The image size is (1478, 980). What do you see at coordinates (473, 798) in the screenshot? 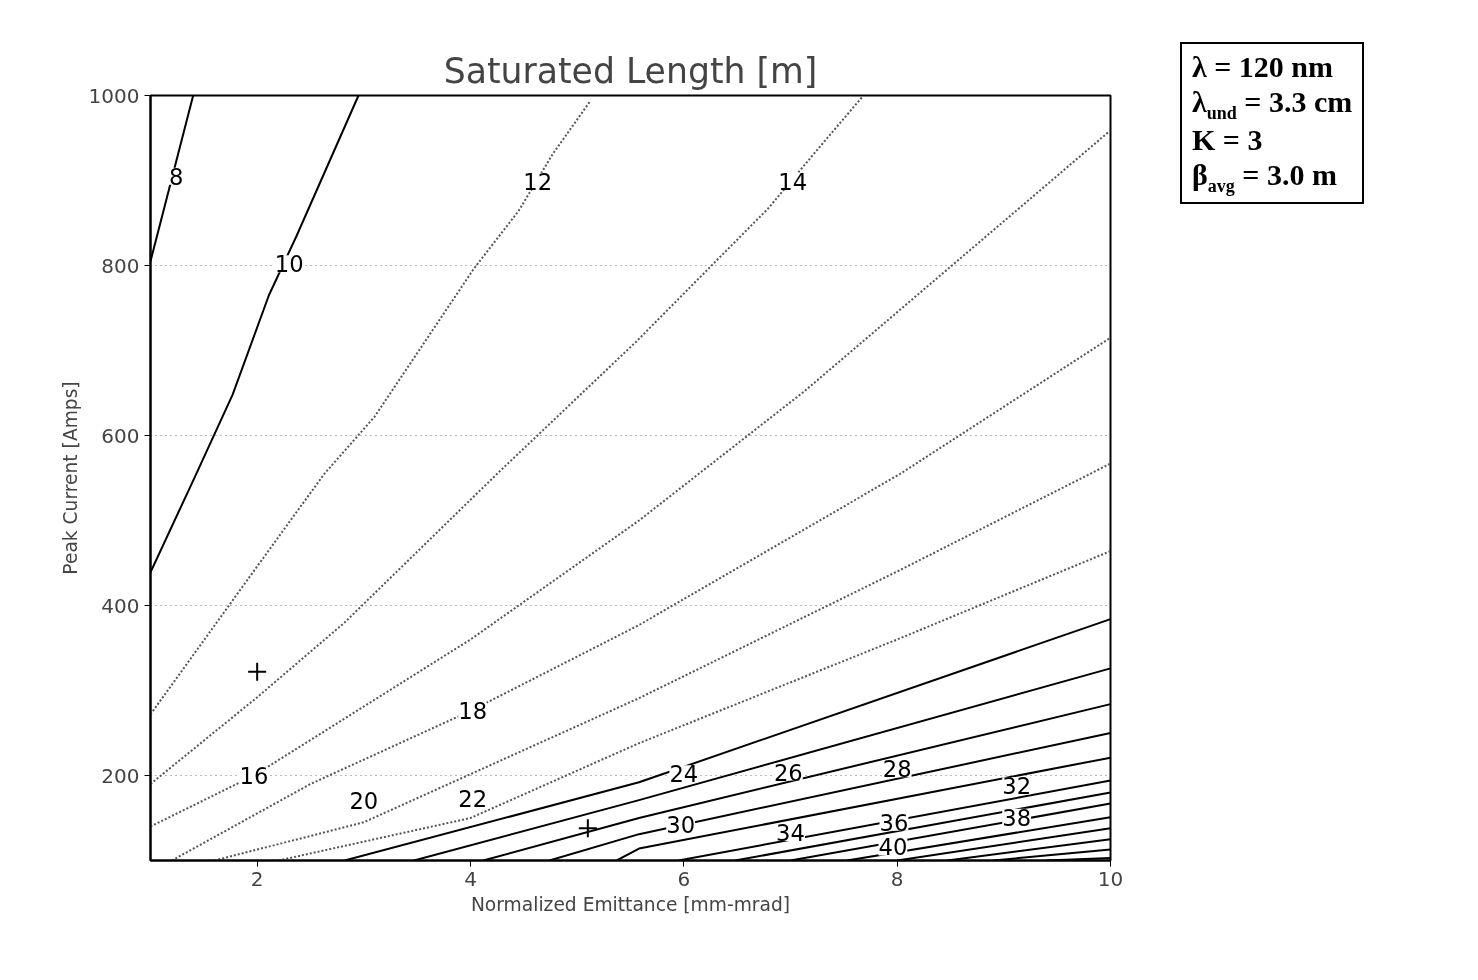
I see `annotation: 22` at bounding box center [473, 798].